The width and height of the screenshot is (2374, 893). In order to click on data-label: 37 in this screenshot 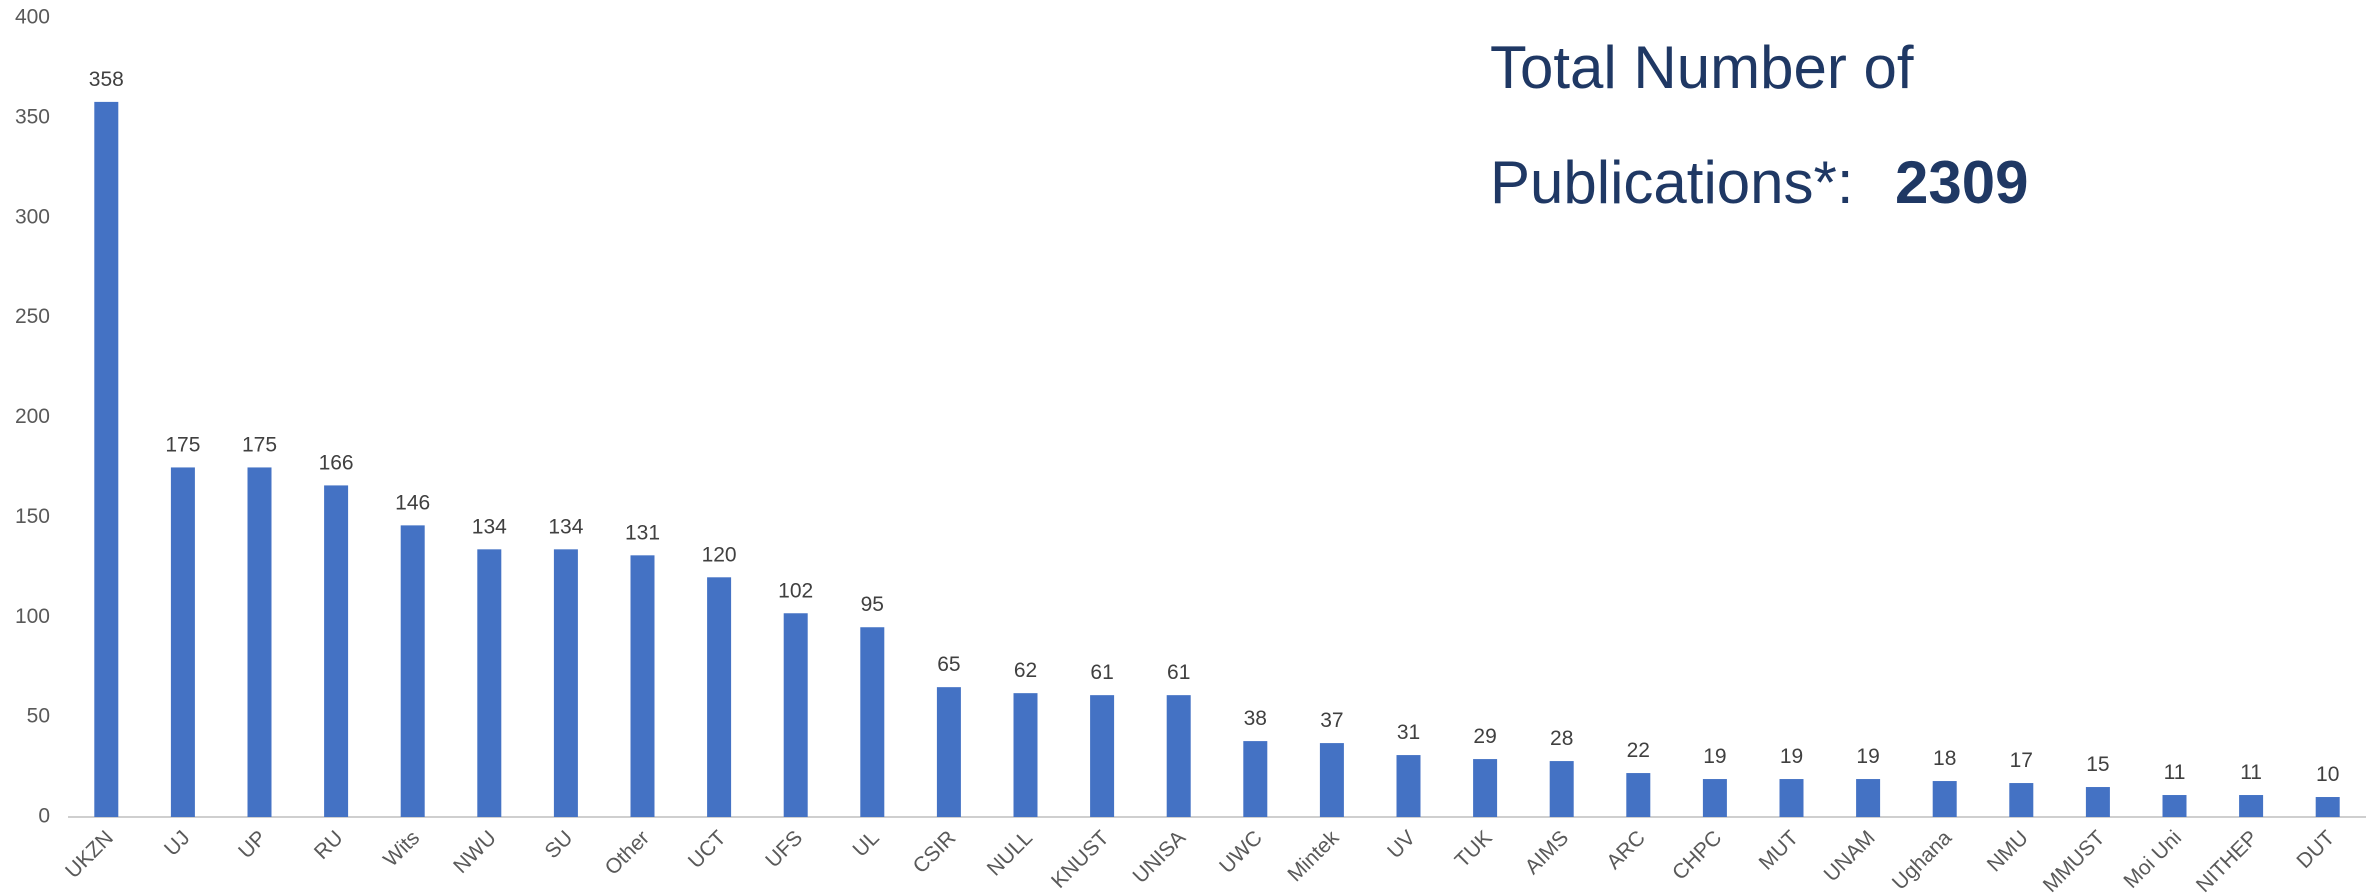, I will do `click(1331, 720)`.